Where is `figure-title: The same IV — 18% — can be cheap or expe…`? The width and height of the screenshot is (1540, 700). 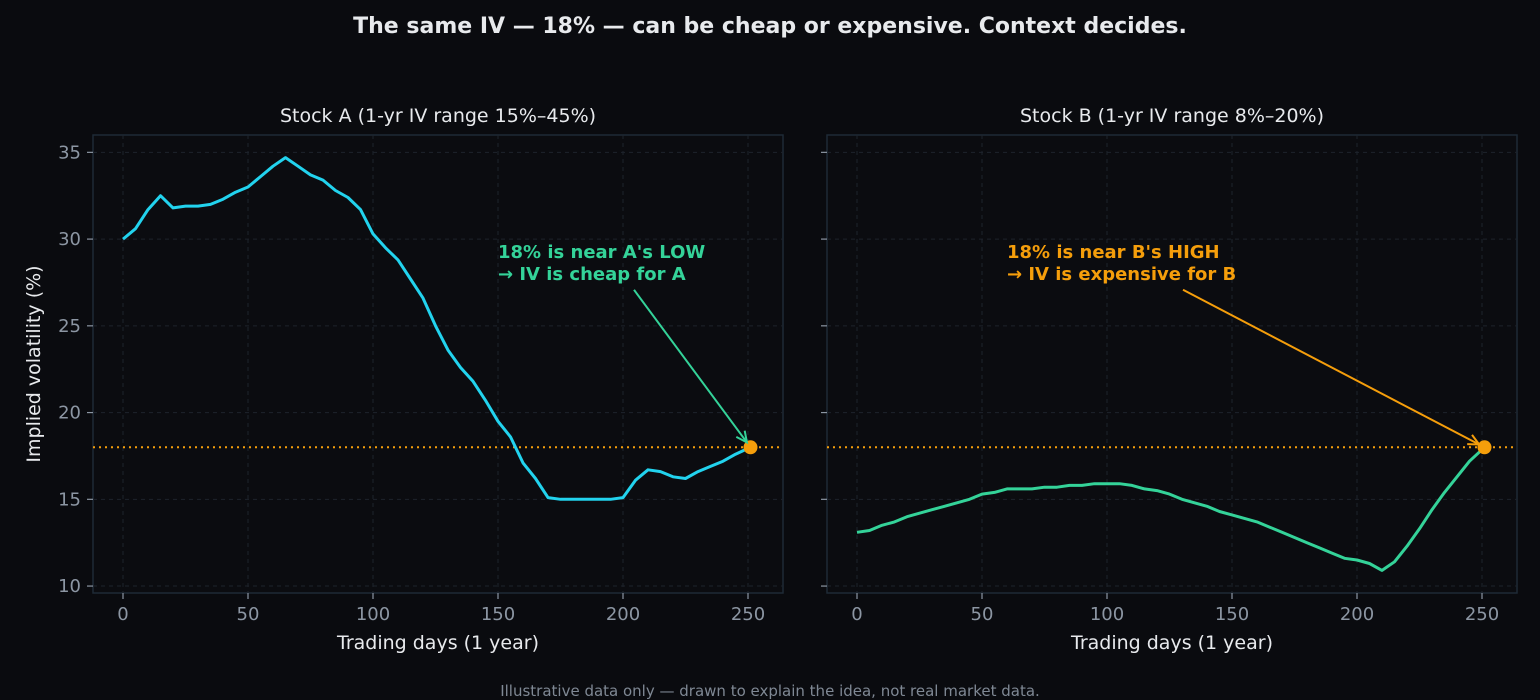
figure-title: The same IV — 18% — can be cheap or expe… is located at coordinates (770, 26).